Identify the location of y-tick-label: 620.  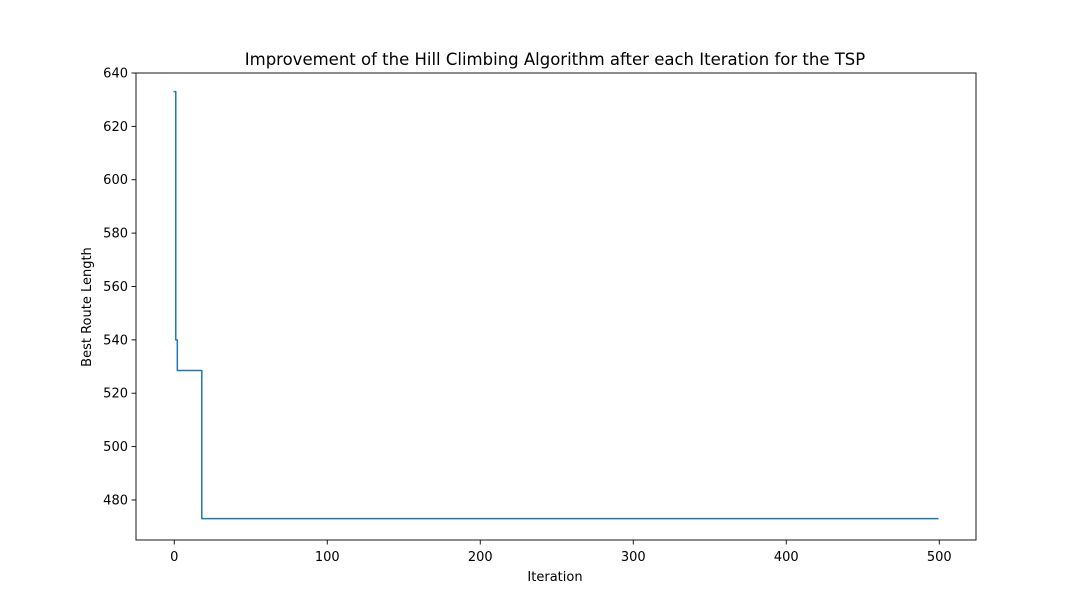
(115, 127).